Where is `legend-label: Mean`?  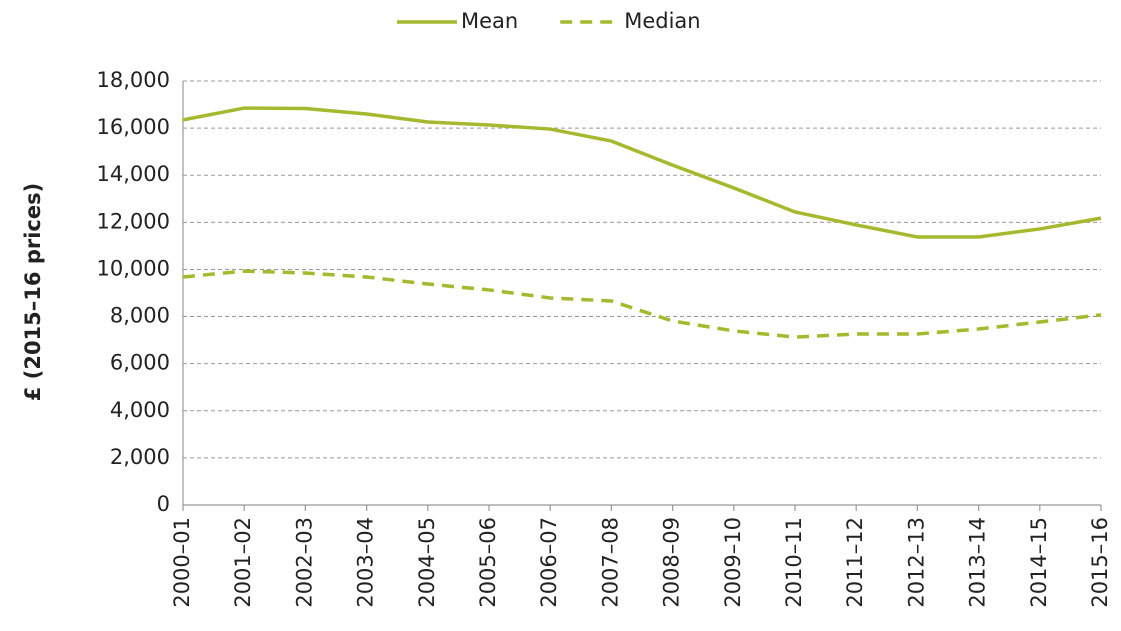 legend-label: Mean is located at coordinates (489, 21).